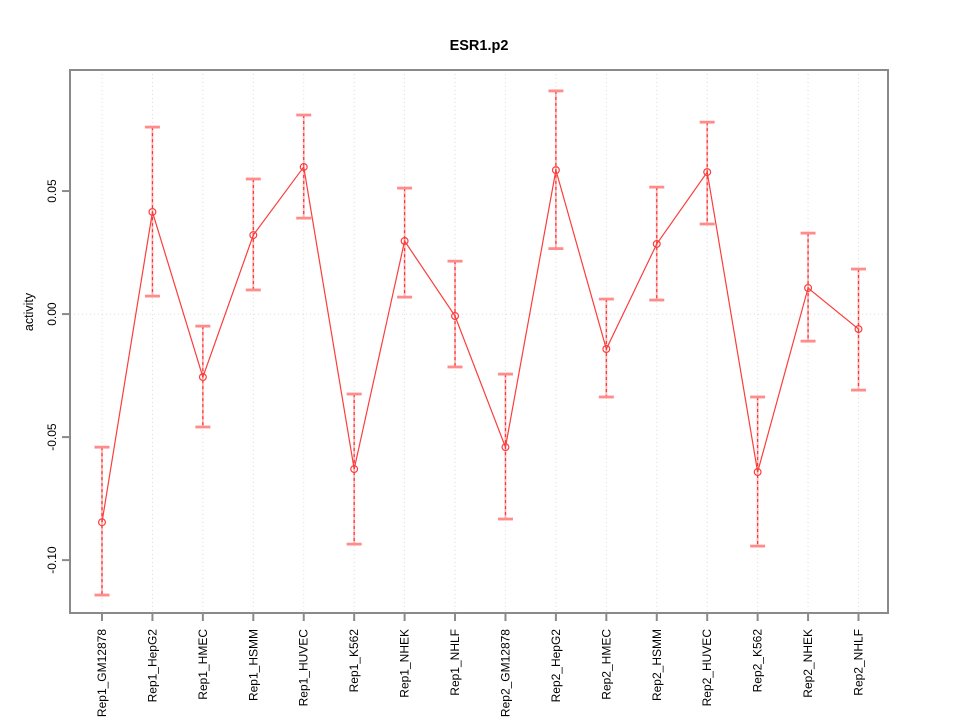 This screenshot has width=960, height=725. What do you see at coordinates (479, 46) in the screenshot?
I see `chart-title: ESR1.p2` at bounding box center [479, 46].